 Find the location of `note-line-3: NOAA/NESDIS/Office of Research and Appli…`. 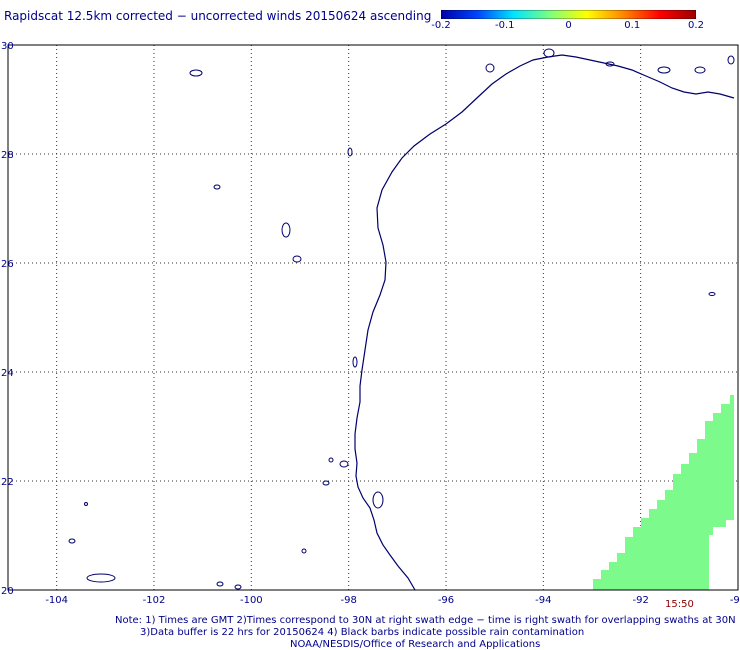

note-line-3: NOAA/NESDIS/Office of Research and Appli… is located at coordinates (415, 644).